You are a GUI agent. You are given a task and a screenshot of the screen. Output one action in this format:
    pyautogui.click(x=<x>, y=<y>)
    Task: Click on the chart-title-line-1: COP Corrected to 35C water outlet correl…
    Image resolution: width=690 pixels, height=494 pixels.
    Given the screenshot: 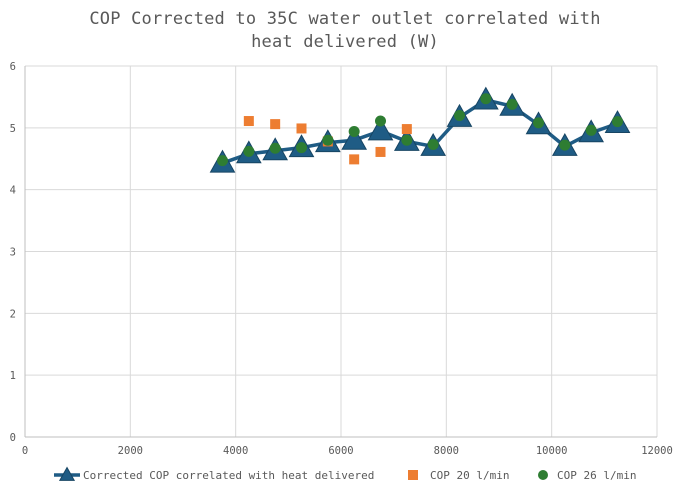 What is the action you would take?
    pyautogui.click(x=345, y=19)
    